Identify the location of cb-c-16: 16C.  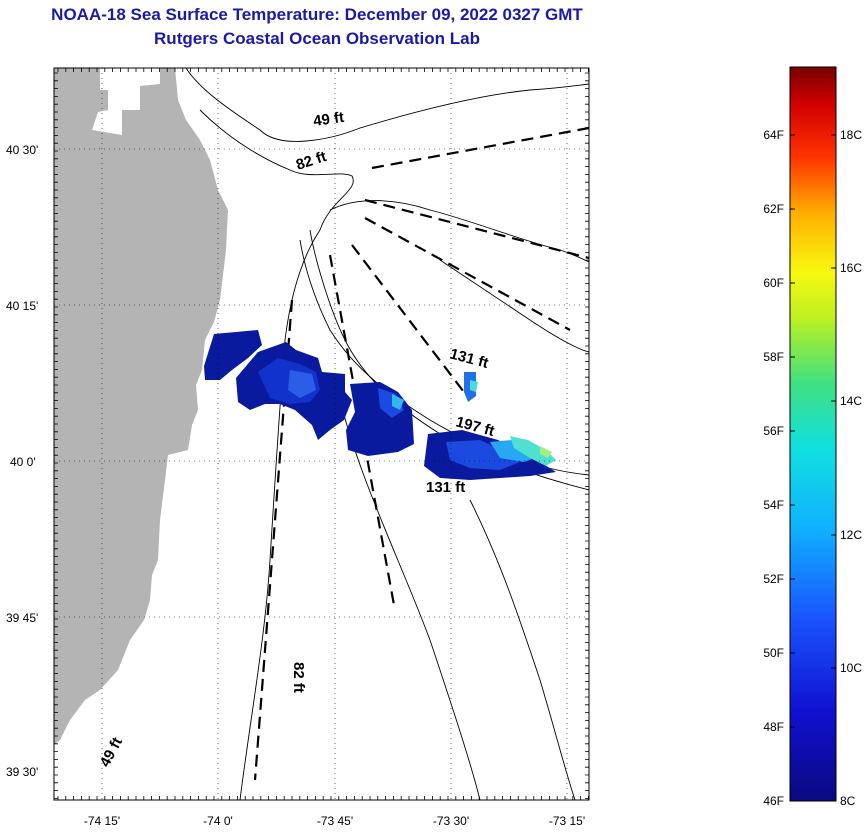
(851, 268).